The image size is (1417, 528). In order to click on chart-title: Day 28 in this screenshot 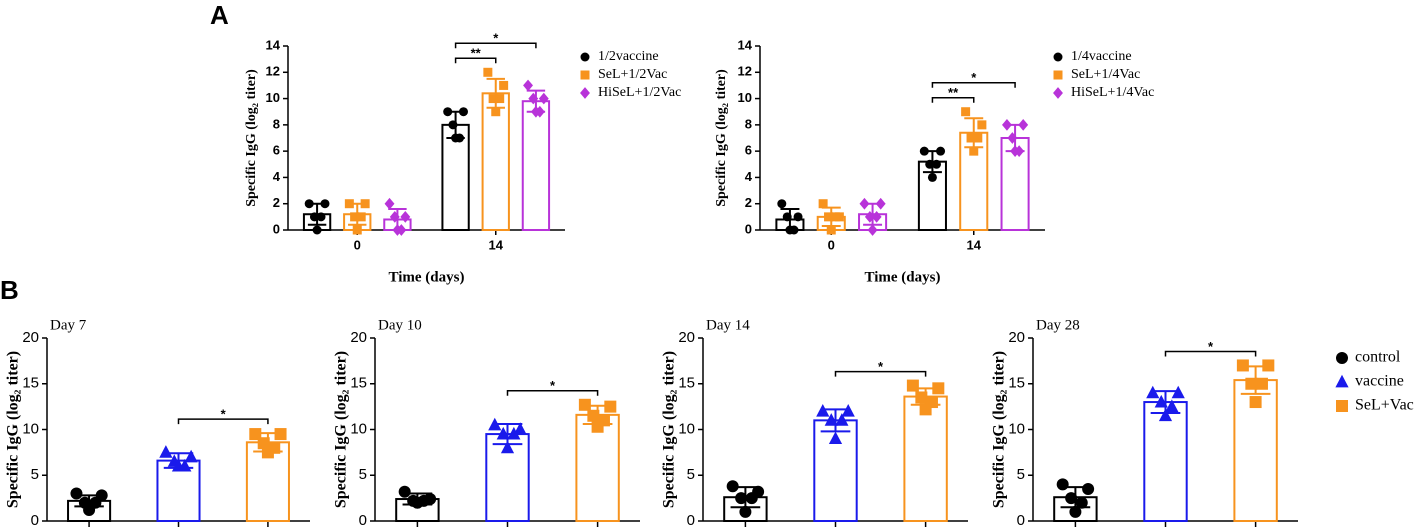, I will do `click(1058, 325)`.